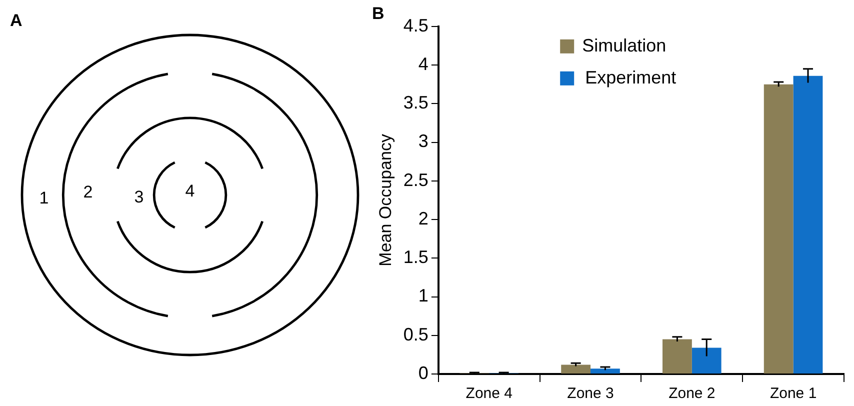 The image size is (854, 406). Describe the element at coordinates (415, 180) in the screenshot. I see `y-tick-label: 2.5` at that location.